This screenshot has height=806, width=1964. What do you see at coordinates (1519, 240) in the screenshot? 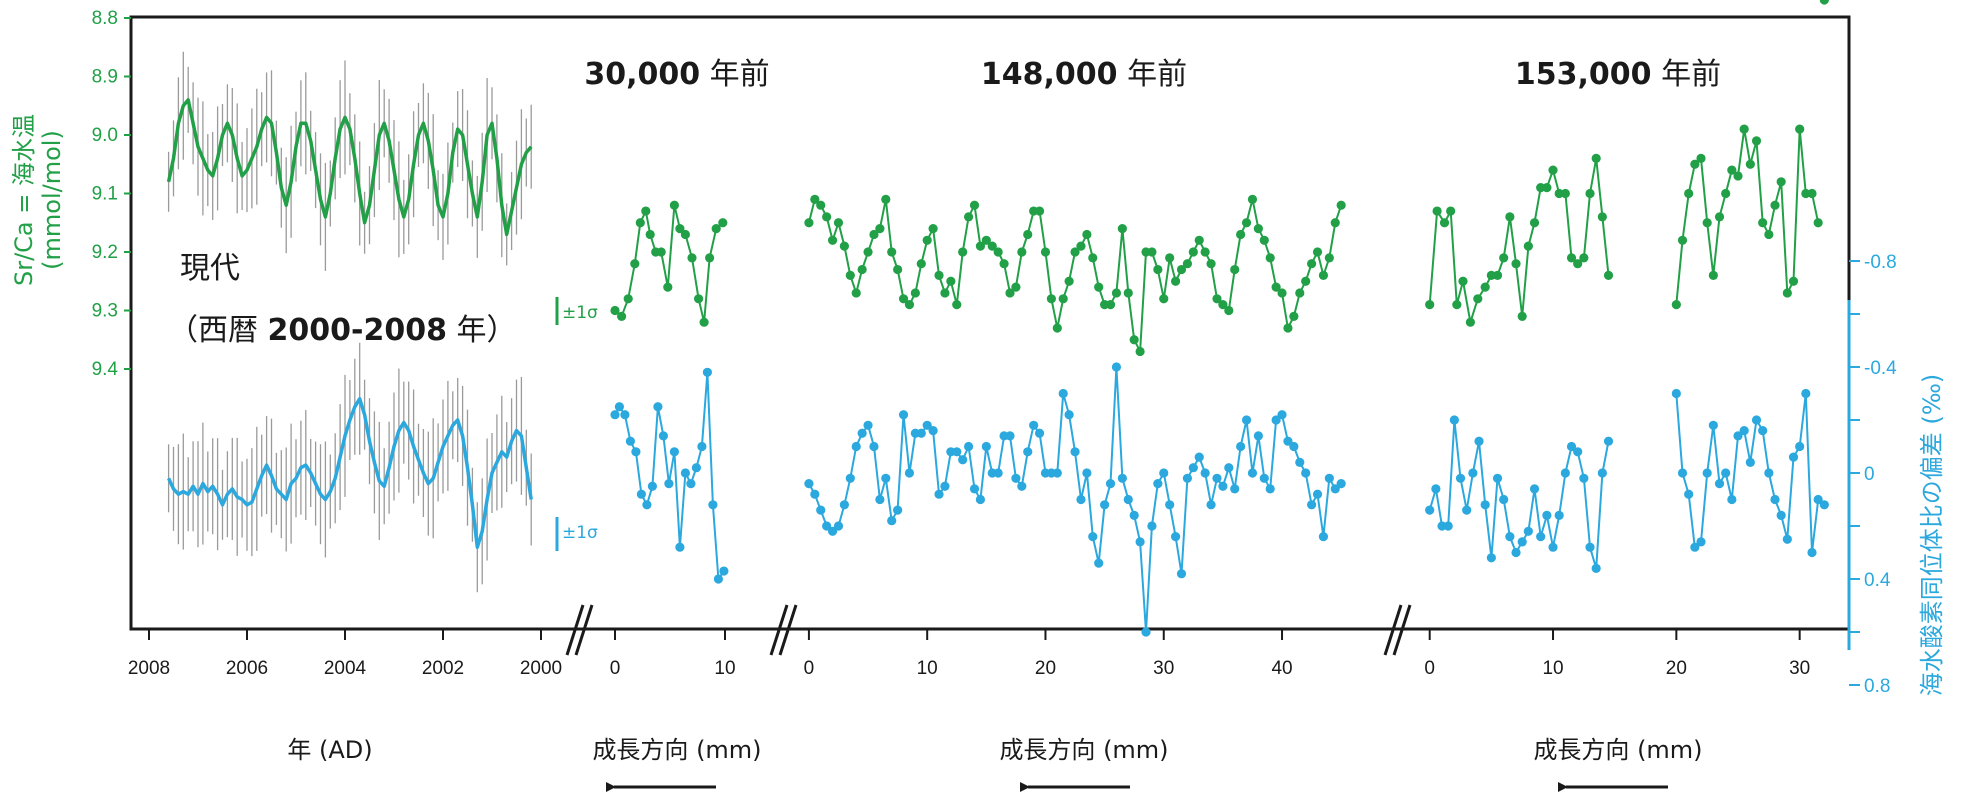
I see `srca-series-line` at bounding box center [1519, 240].